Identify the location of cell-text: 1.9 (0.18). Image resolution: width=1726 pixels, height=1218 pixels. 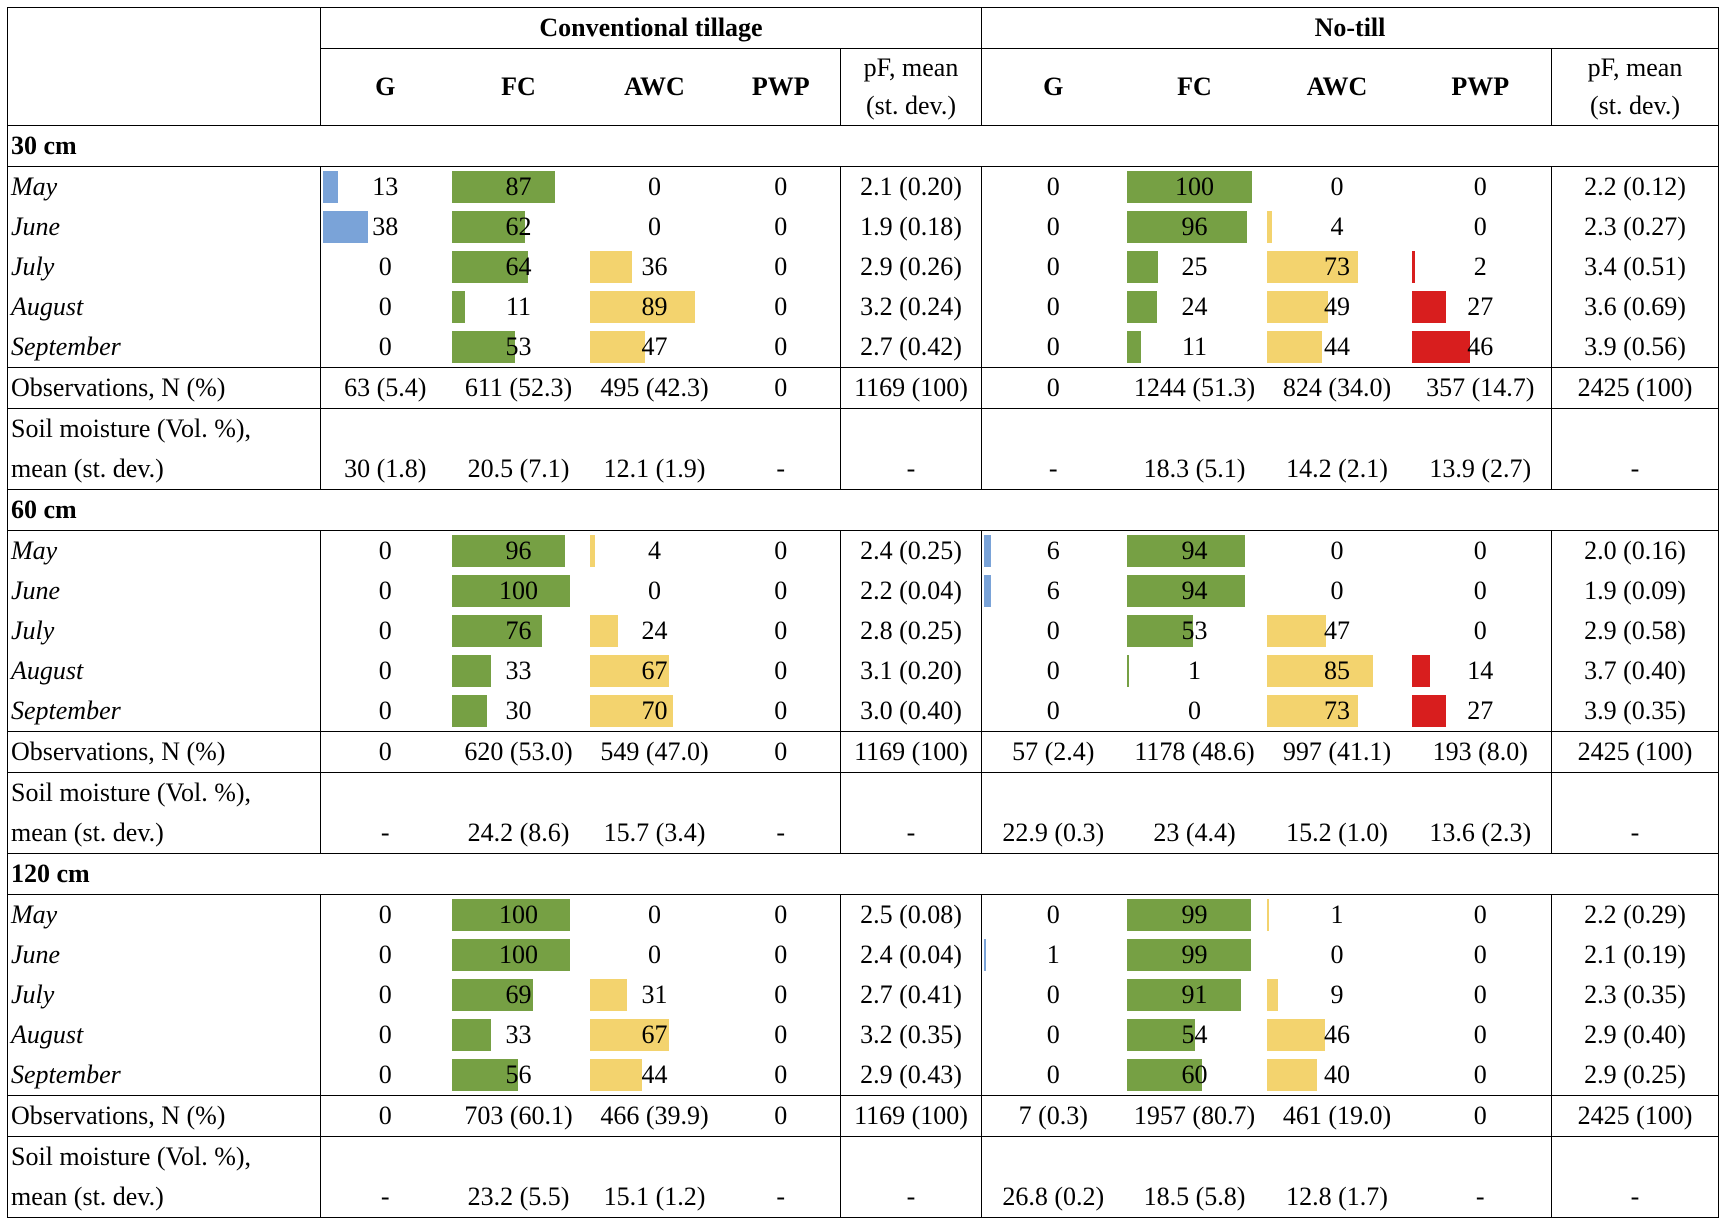
(911, 226).